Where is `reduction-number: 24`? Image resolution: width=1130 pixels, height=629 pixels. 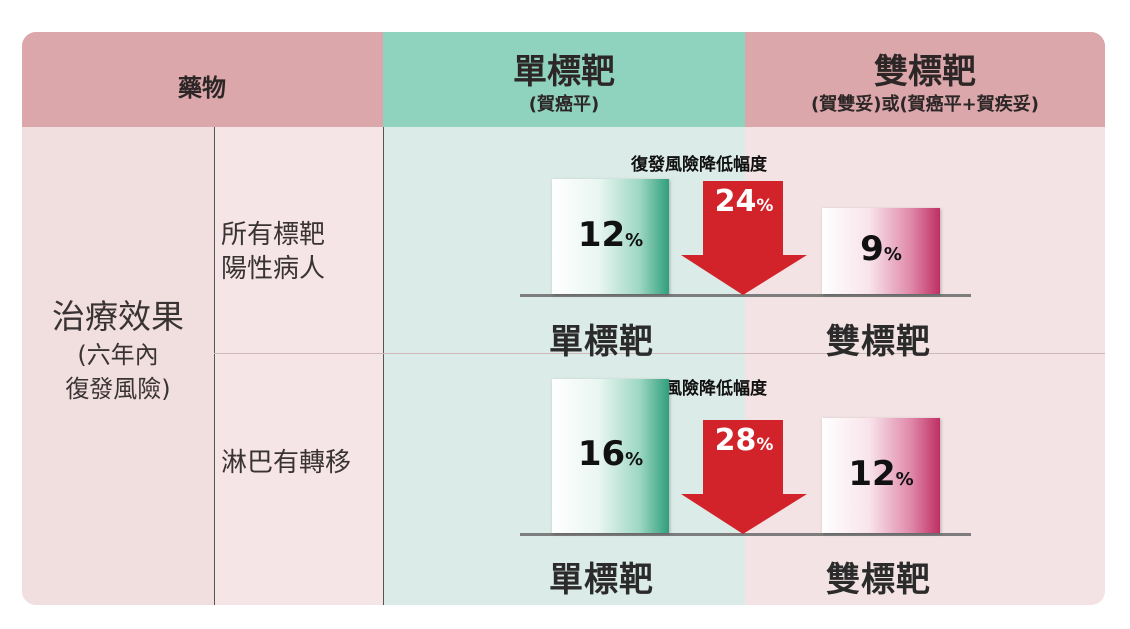 reduction-number: 24 is located at coordinates (735, 201).